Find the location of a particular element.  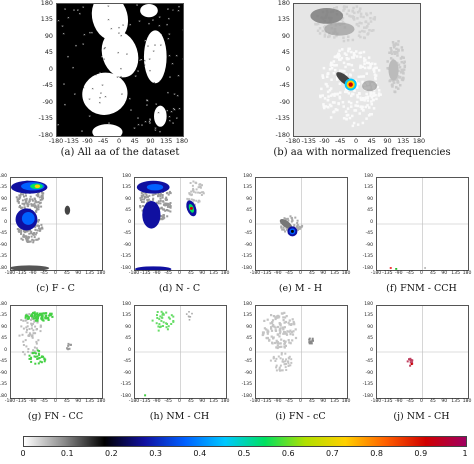

colorbar-gradient is located at coordinates (245, 441).